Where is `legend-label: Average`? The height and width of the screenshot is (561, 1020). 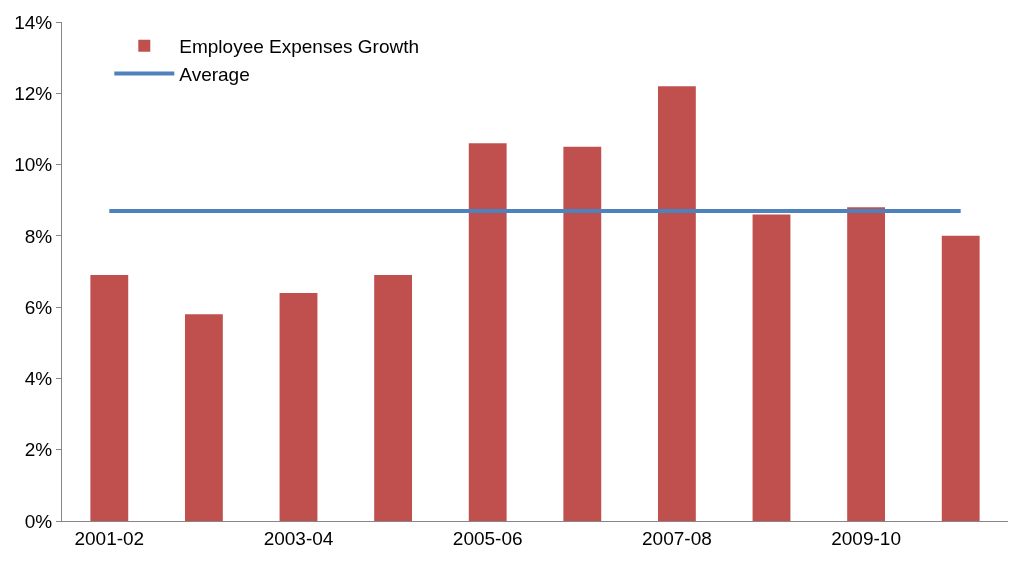
legend-label: Average is located at coordinates (214, 74).